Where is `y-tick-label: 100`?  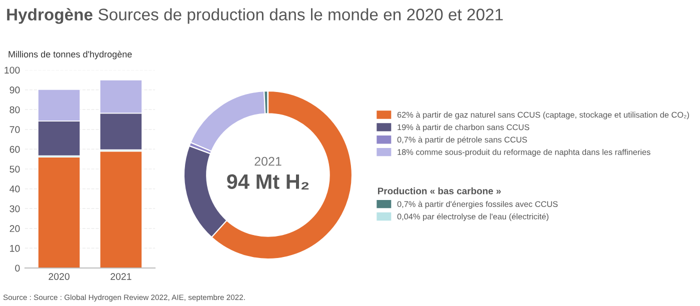
y-tick-label: 100 is located at coordinates (12, 70).